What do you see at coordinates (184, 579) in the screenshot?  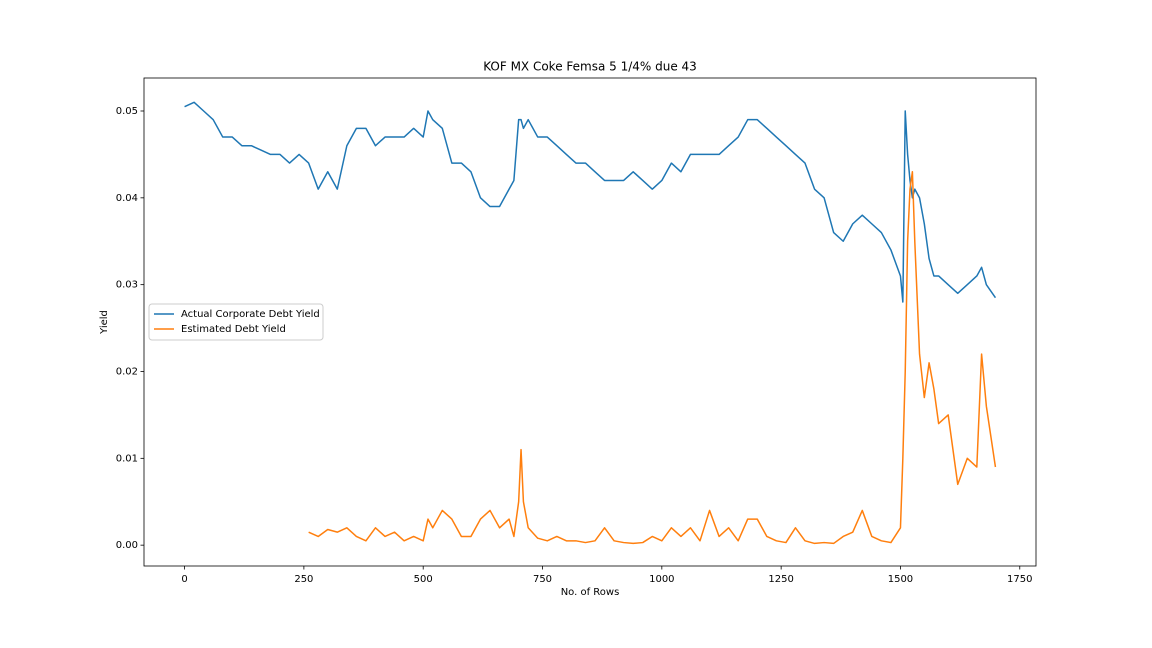 I see `x-tick-label: 0` at bounding box center [184, 579].